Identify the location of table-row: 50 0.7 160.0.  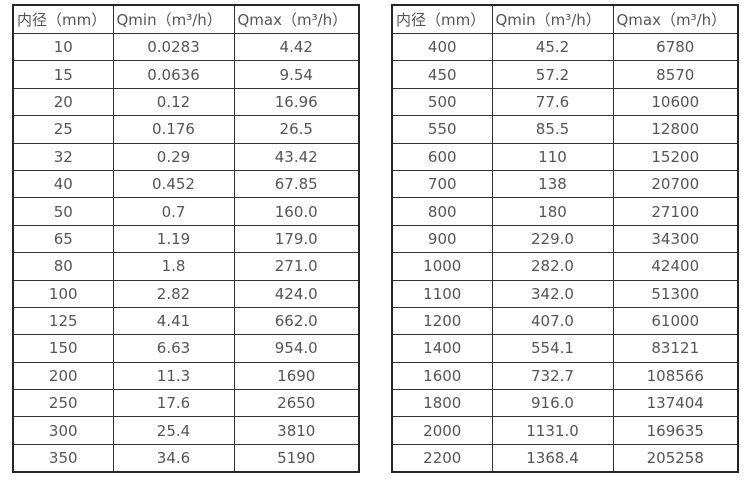
(186, 211).